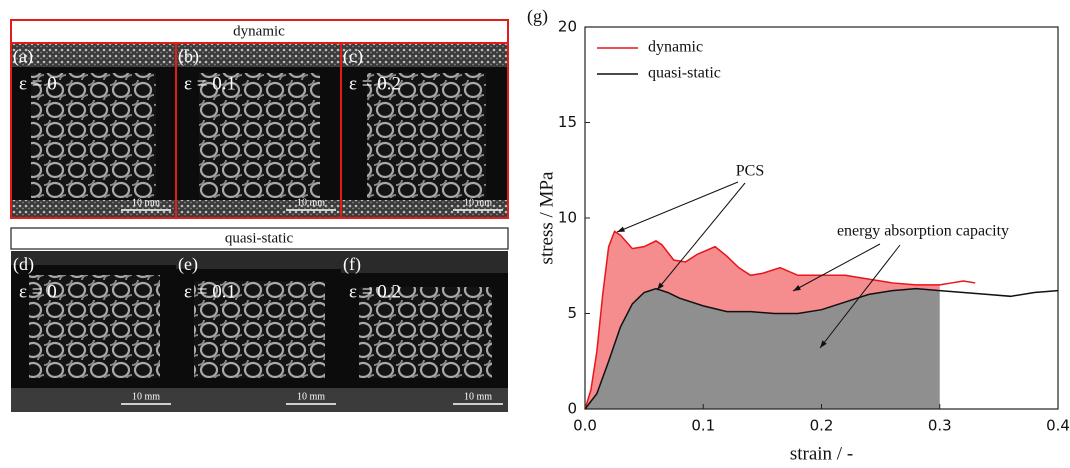  What do you see at coordinates (352, 264) in the screenshot?
I see `panel-label: (f)` at bounding box center [352, 264].